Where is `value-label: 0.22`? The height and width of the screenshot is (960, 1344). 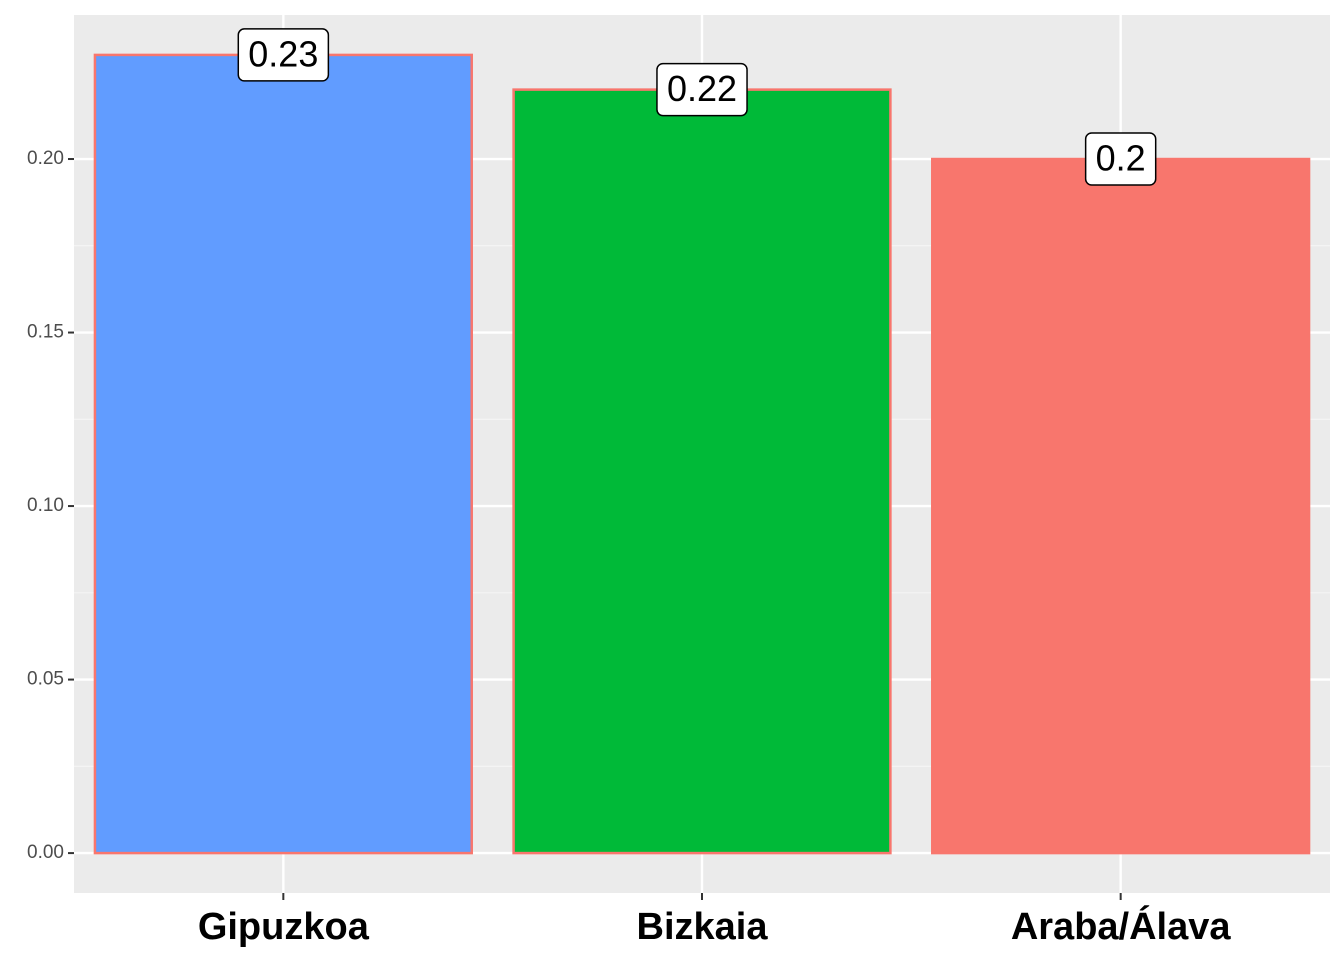 value-label: 0.22 is located at coordinates (702, 88).